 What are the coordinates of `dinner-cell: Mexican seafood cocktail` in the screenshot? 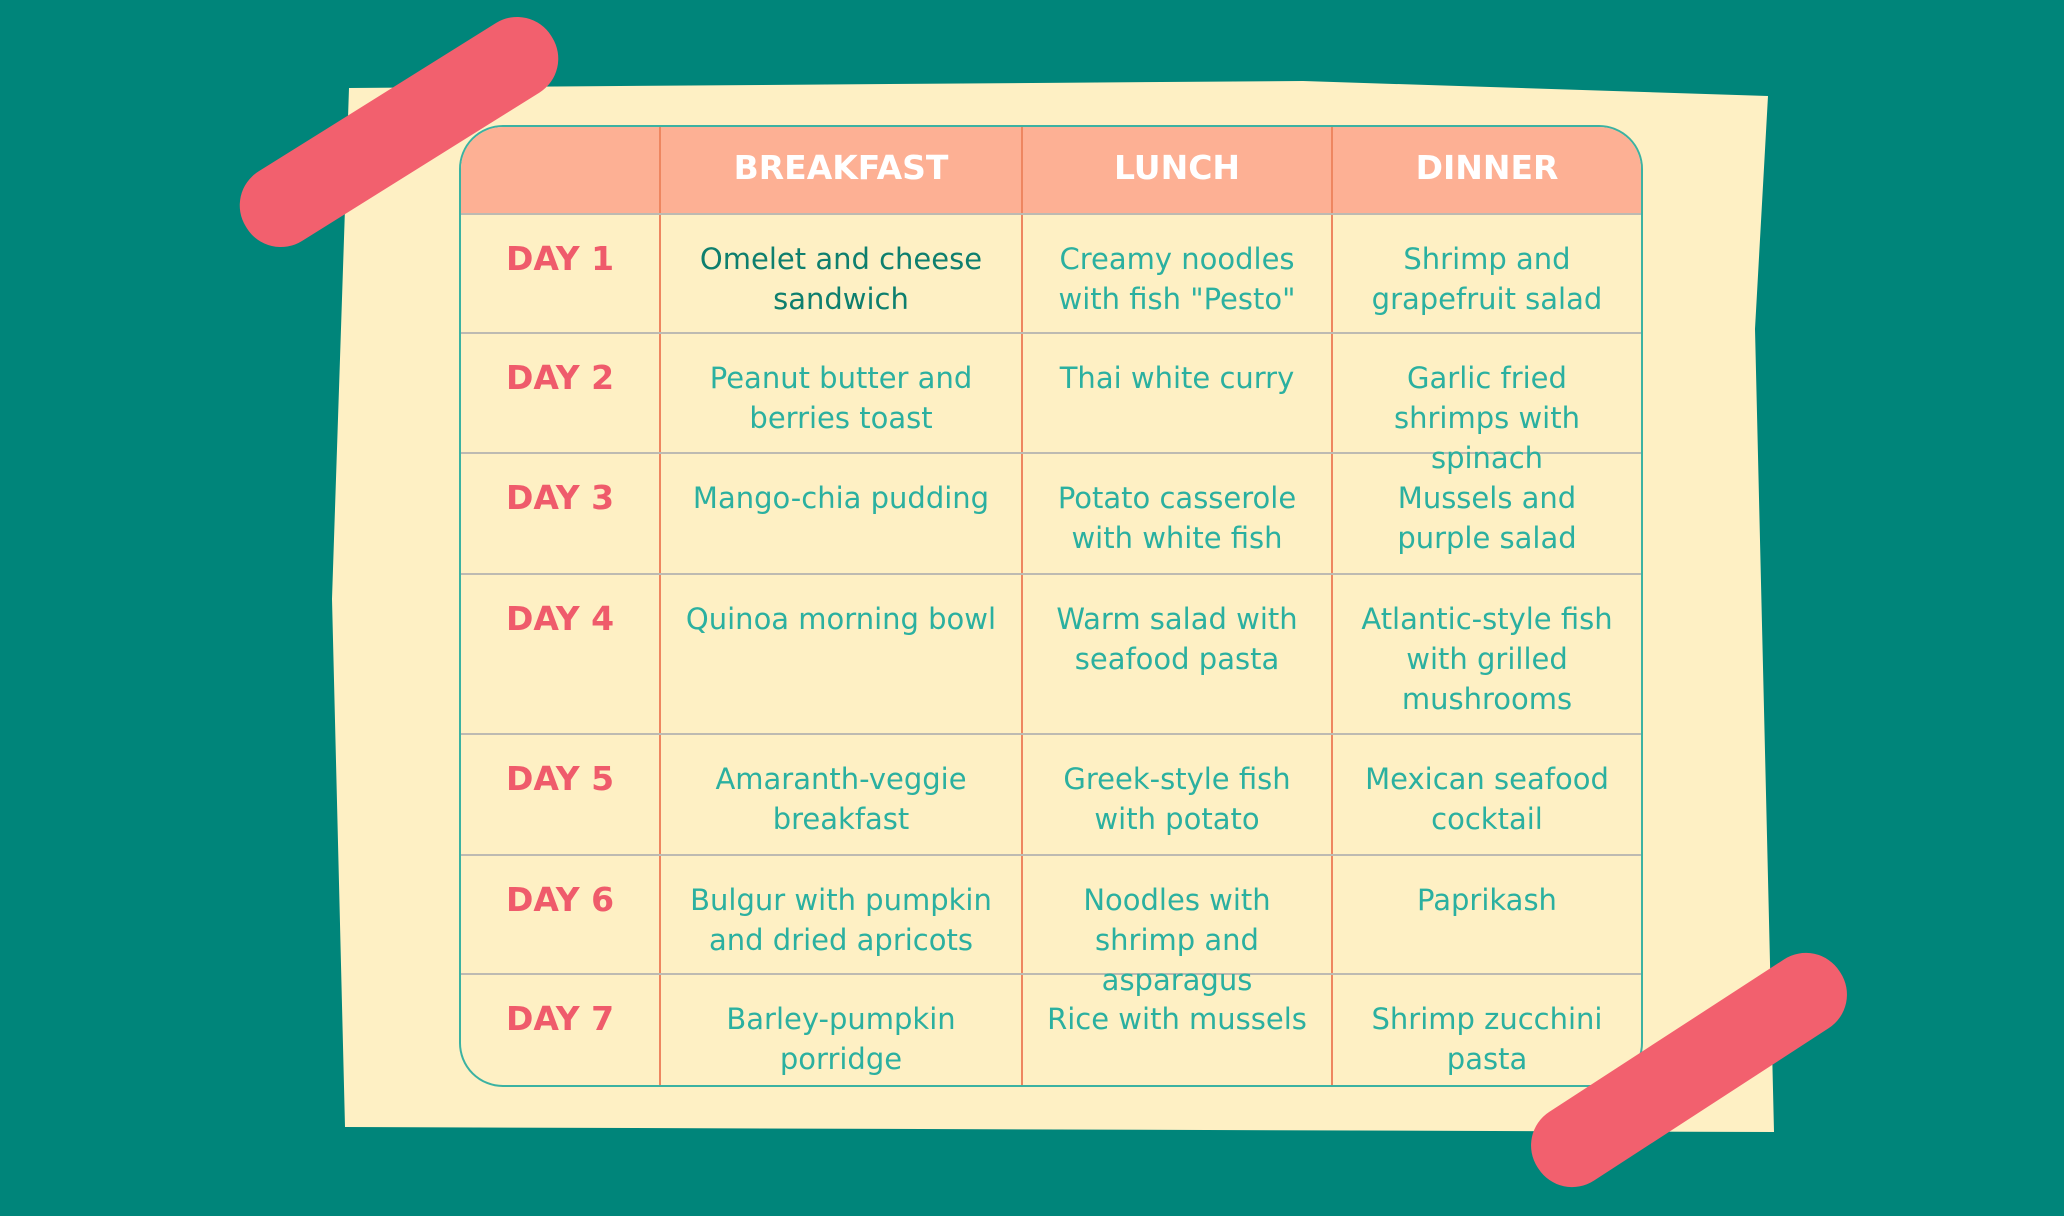 It's located at (1486, 794).